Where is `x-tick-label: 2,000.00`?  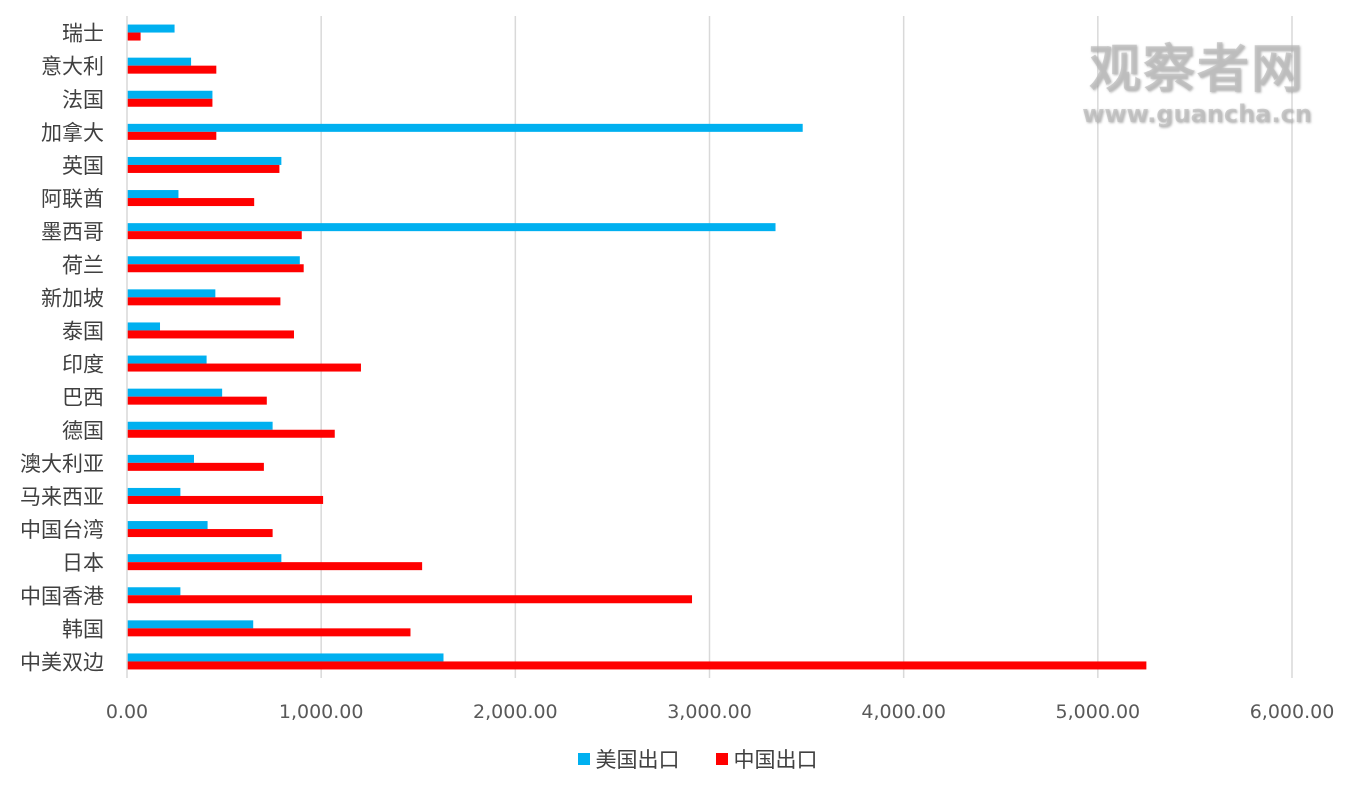 x-tick-label: 2,000.00 is located at coordinates (515, 712).